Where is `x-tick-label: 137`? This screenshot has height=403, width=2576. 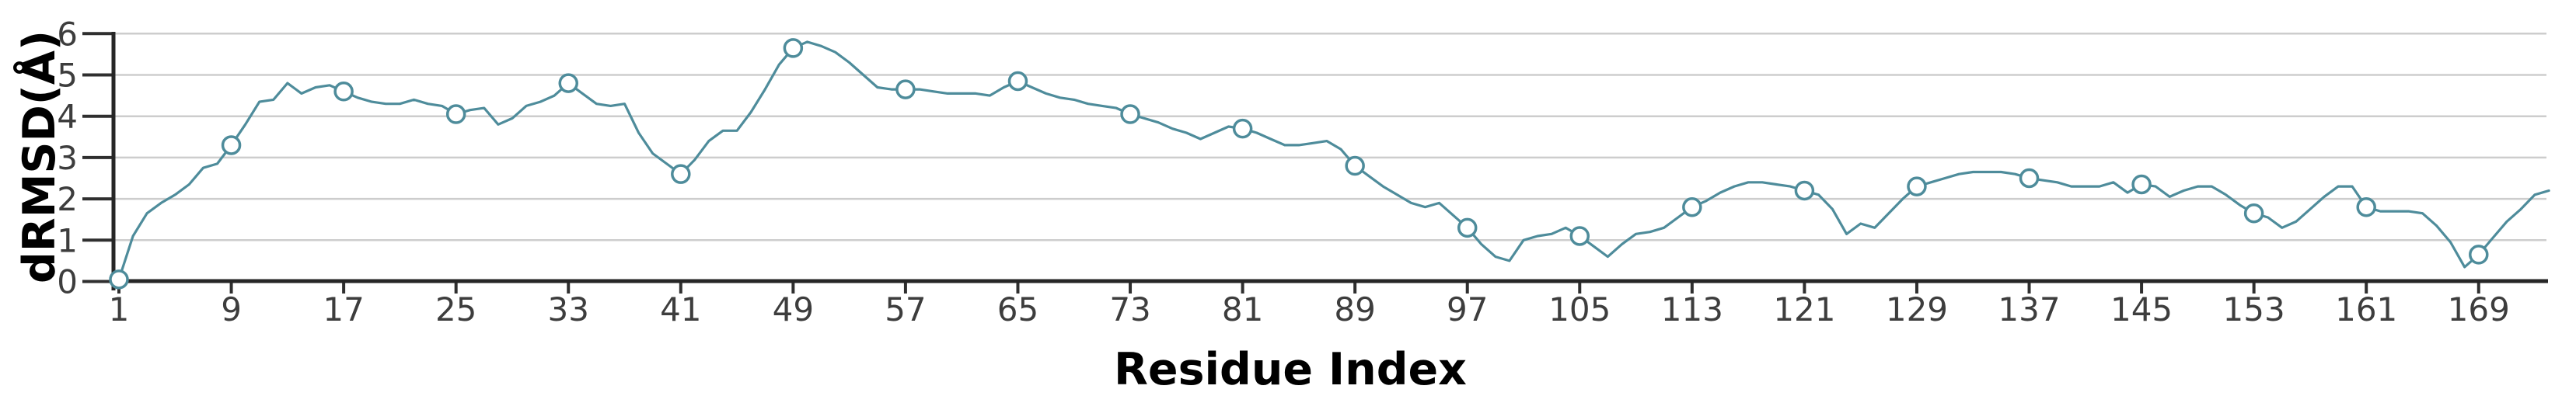
x-tick-label: 137 is located at coordinates (2029, 309).